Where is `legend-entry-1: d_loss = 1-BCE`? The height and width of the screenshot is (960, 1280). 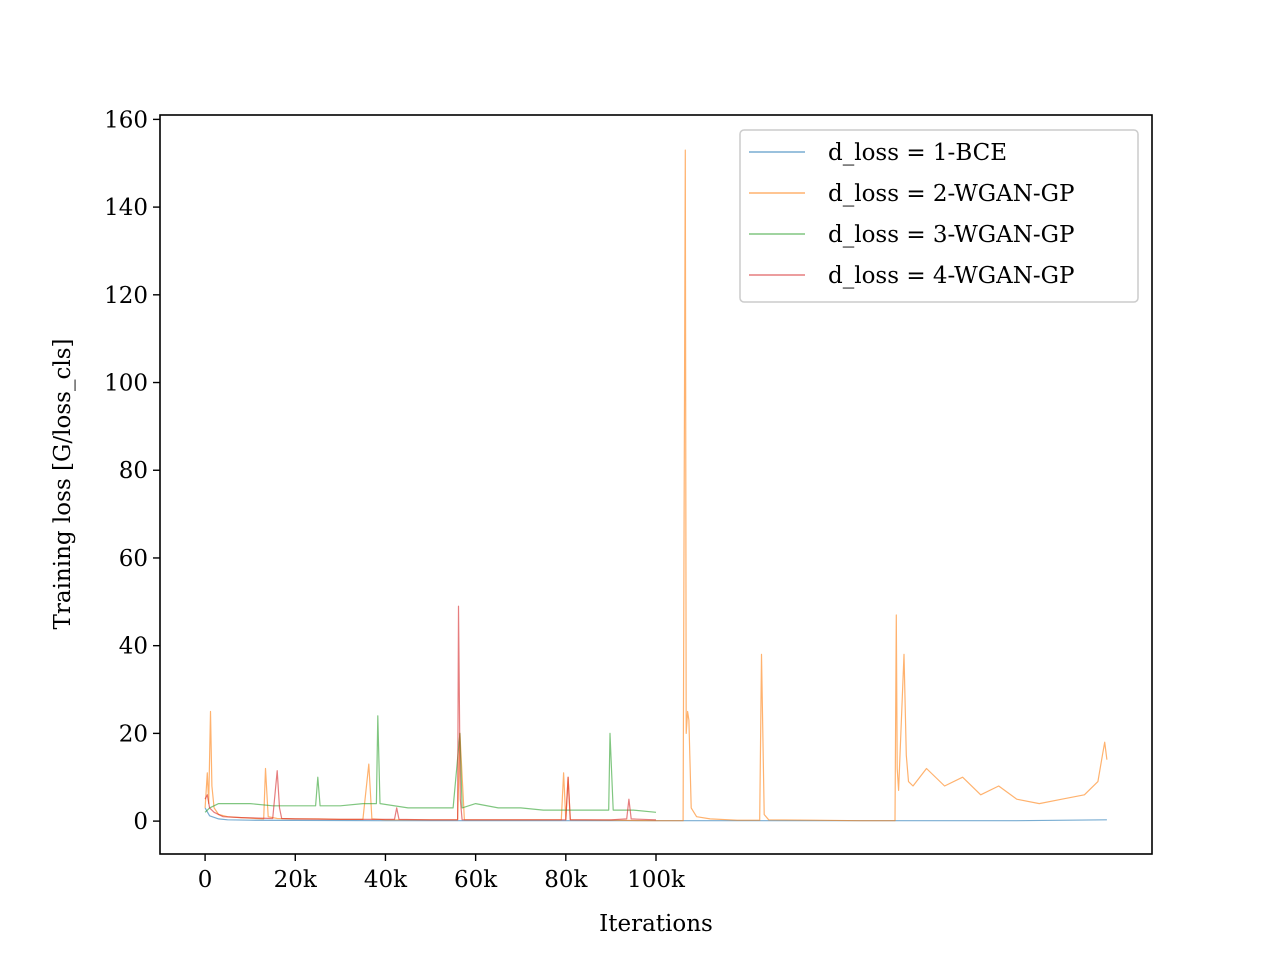
legend-entry-1: d_loss = 1-BCE is located at coordinates (917, 153).